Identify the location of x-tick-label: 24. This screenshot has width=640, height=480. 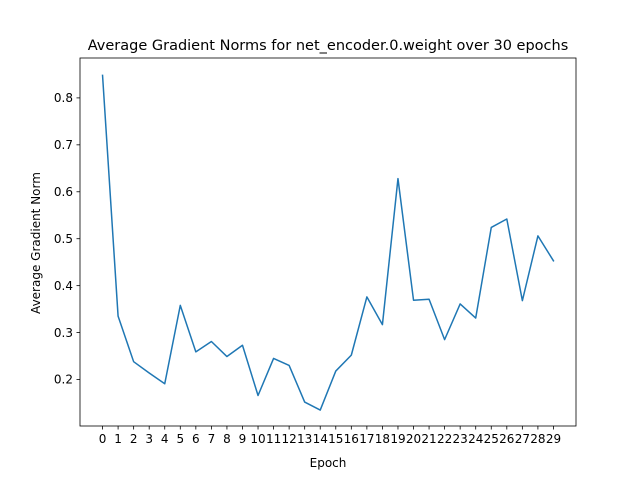
(475, 439).